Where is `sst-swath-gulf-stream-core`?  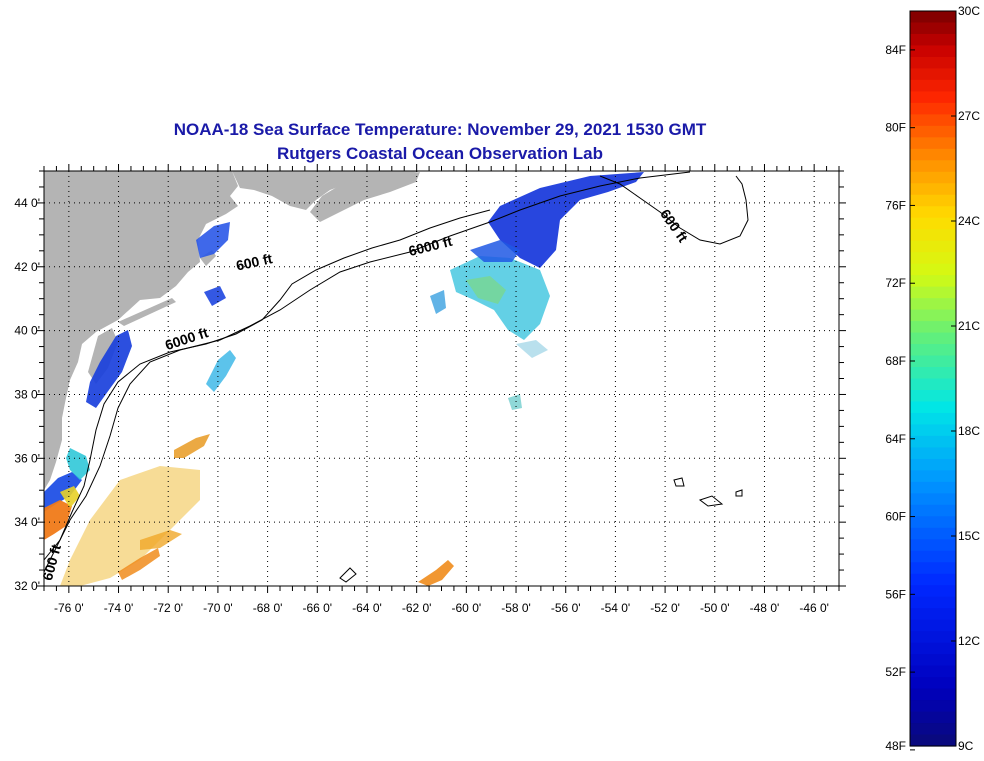
sst-swath-gulf-stream-core is located at coordinates (139, 564).